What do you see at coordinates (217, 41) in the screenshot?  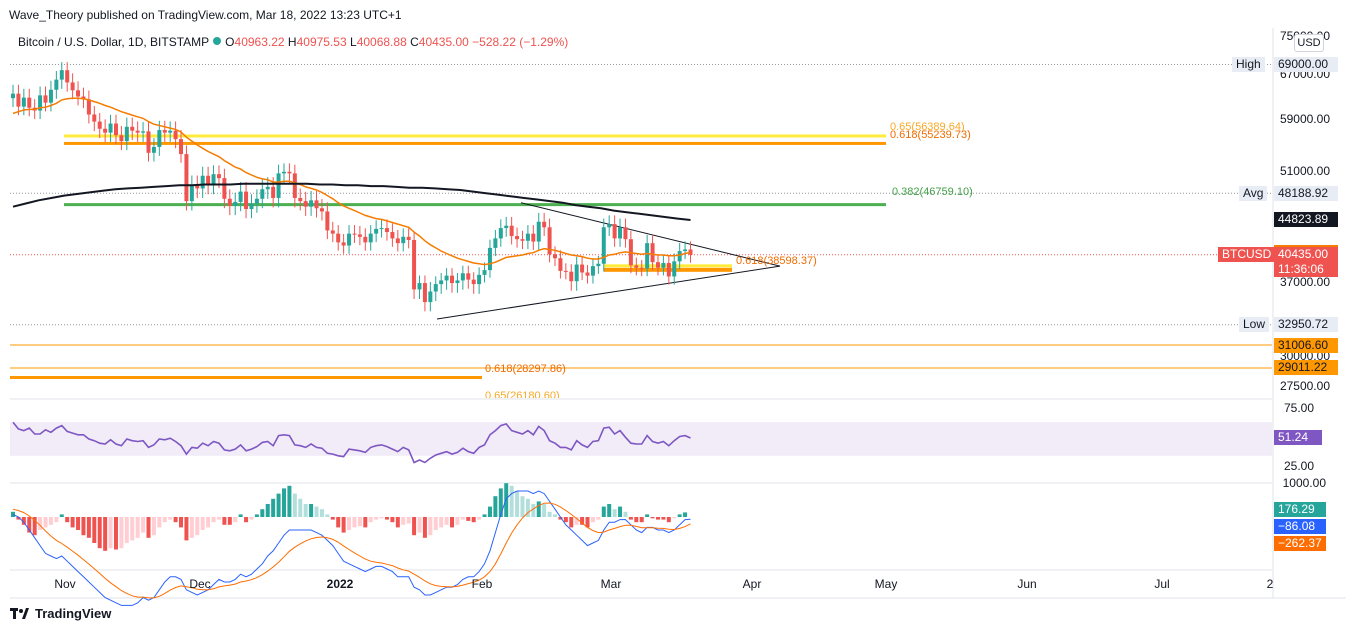 I see `market-status-icon` at bounding box center [217, 41].